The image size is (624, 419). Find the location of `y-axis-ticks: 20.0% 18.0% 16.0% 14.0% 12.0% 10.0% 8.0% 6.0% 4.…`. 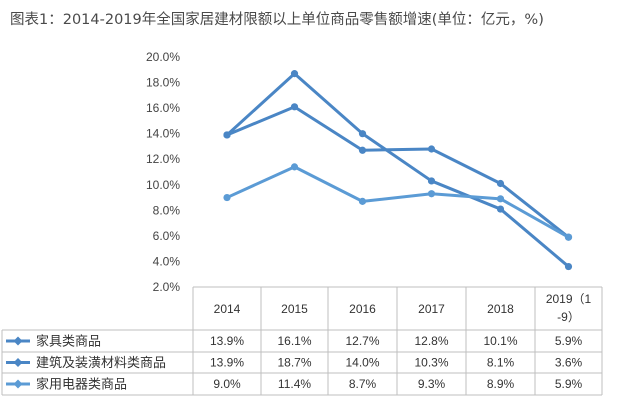

y-axis-ticks: 20.0% 18.0% 16.0% 14.0% 12.0% 10.0% 8.0% 6.0% 4.… is located at coordinates (163, 172).